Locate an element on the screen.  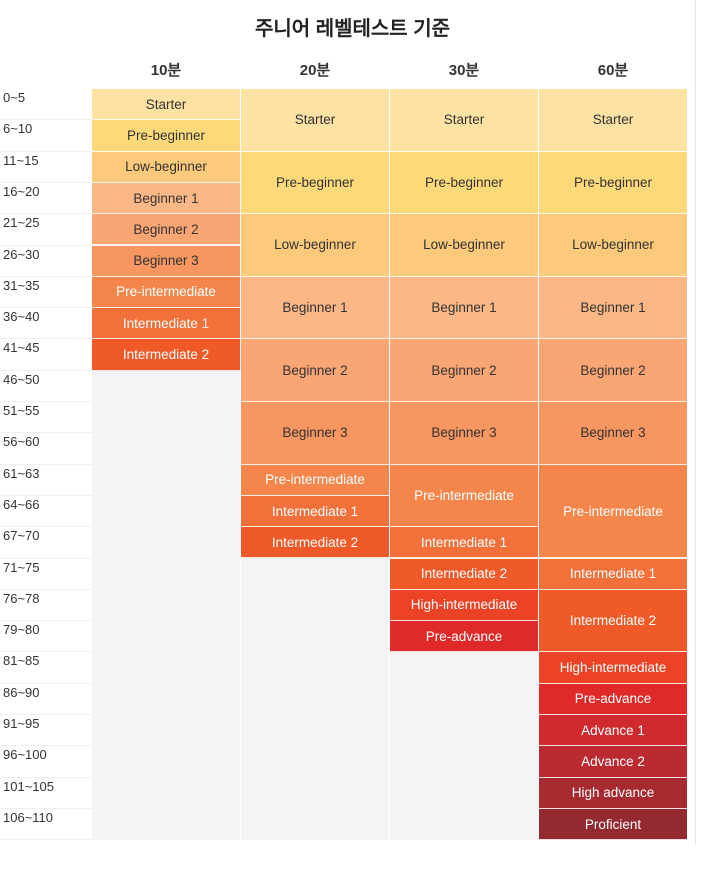
column-header: 10분 is located at coordinates (166, 70).